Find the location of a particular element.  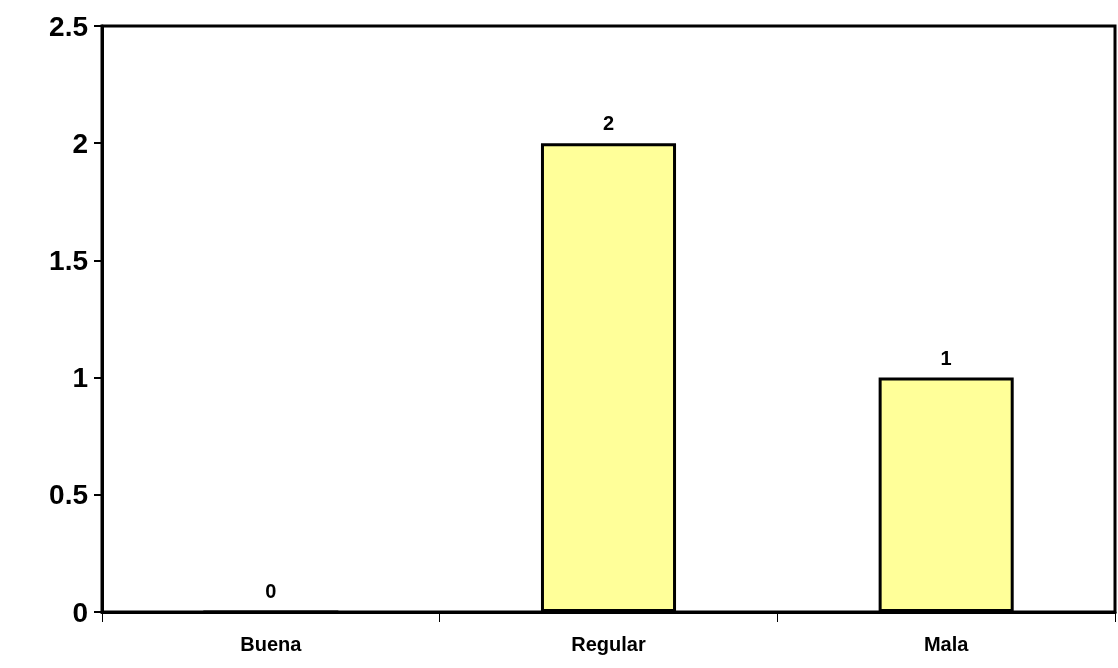

x-tick-label: Mala is located at coordinates (946, 644).